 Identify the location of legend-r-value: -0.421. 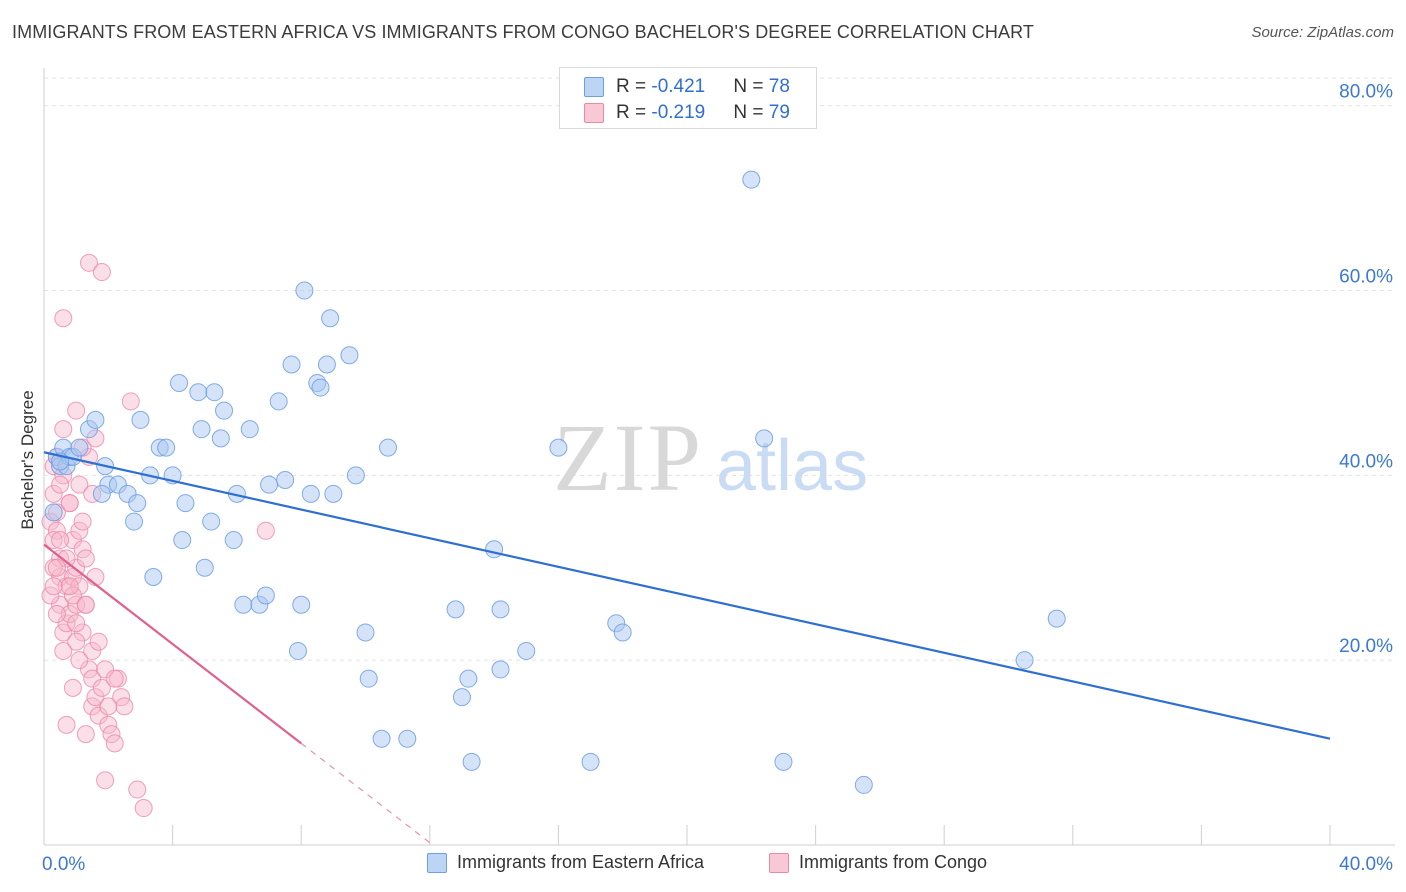
(678, 86).